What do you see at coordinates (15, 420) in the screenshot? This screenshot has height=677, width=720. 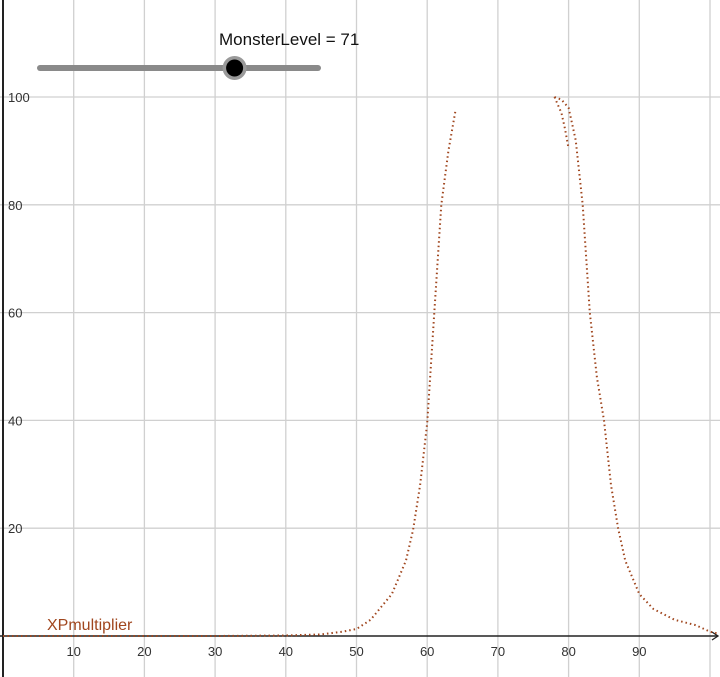 I see `y-tick-label: 40` at bounding box center [15, 420].